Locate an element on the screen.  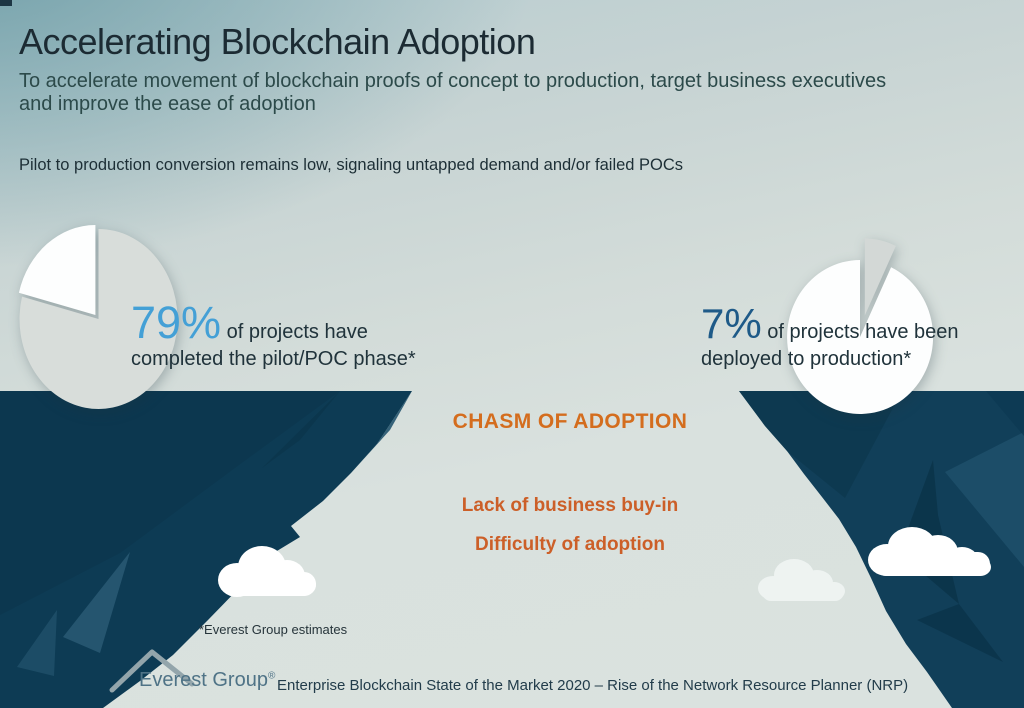
stat-left-value: 79% is located at coordinates (176, 322).